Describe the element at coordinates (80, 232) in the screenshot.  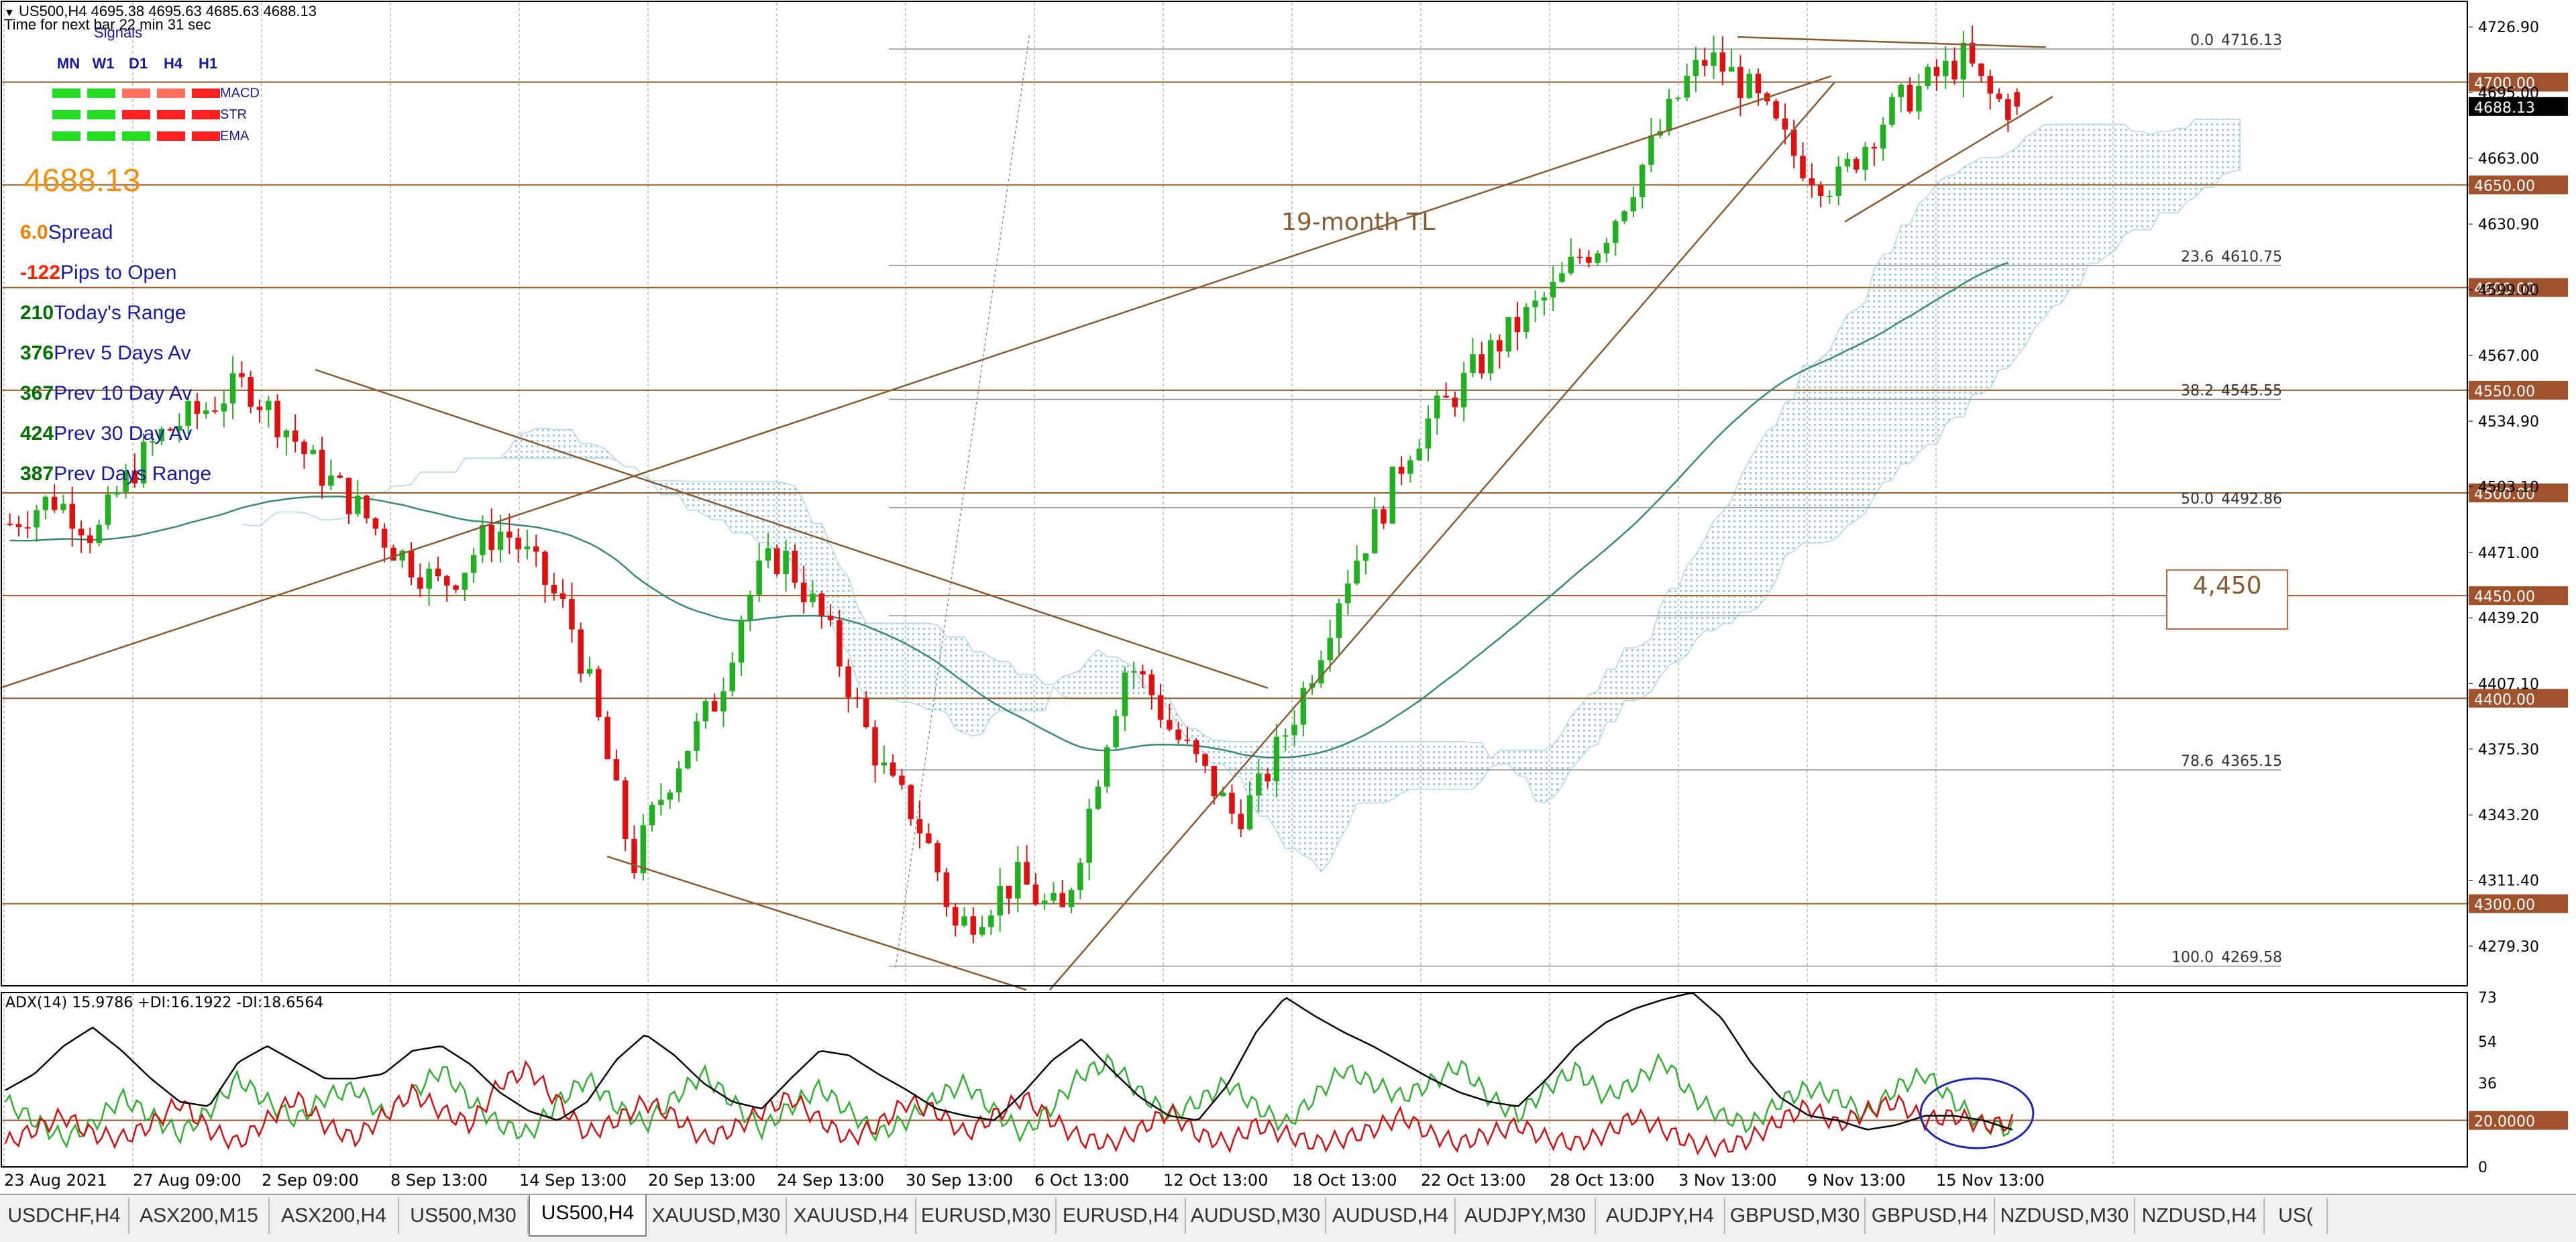
I see `stat-label: Spread` at that location.